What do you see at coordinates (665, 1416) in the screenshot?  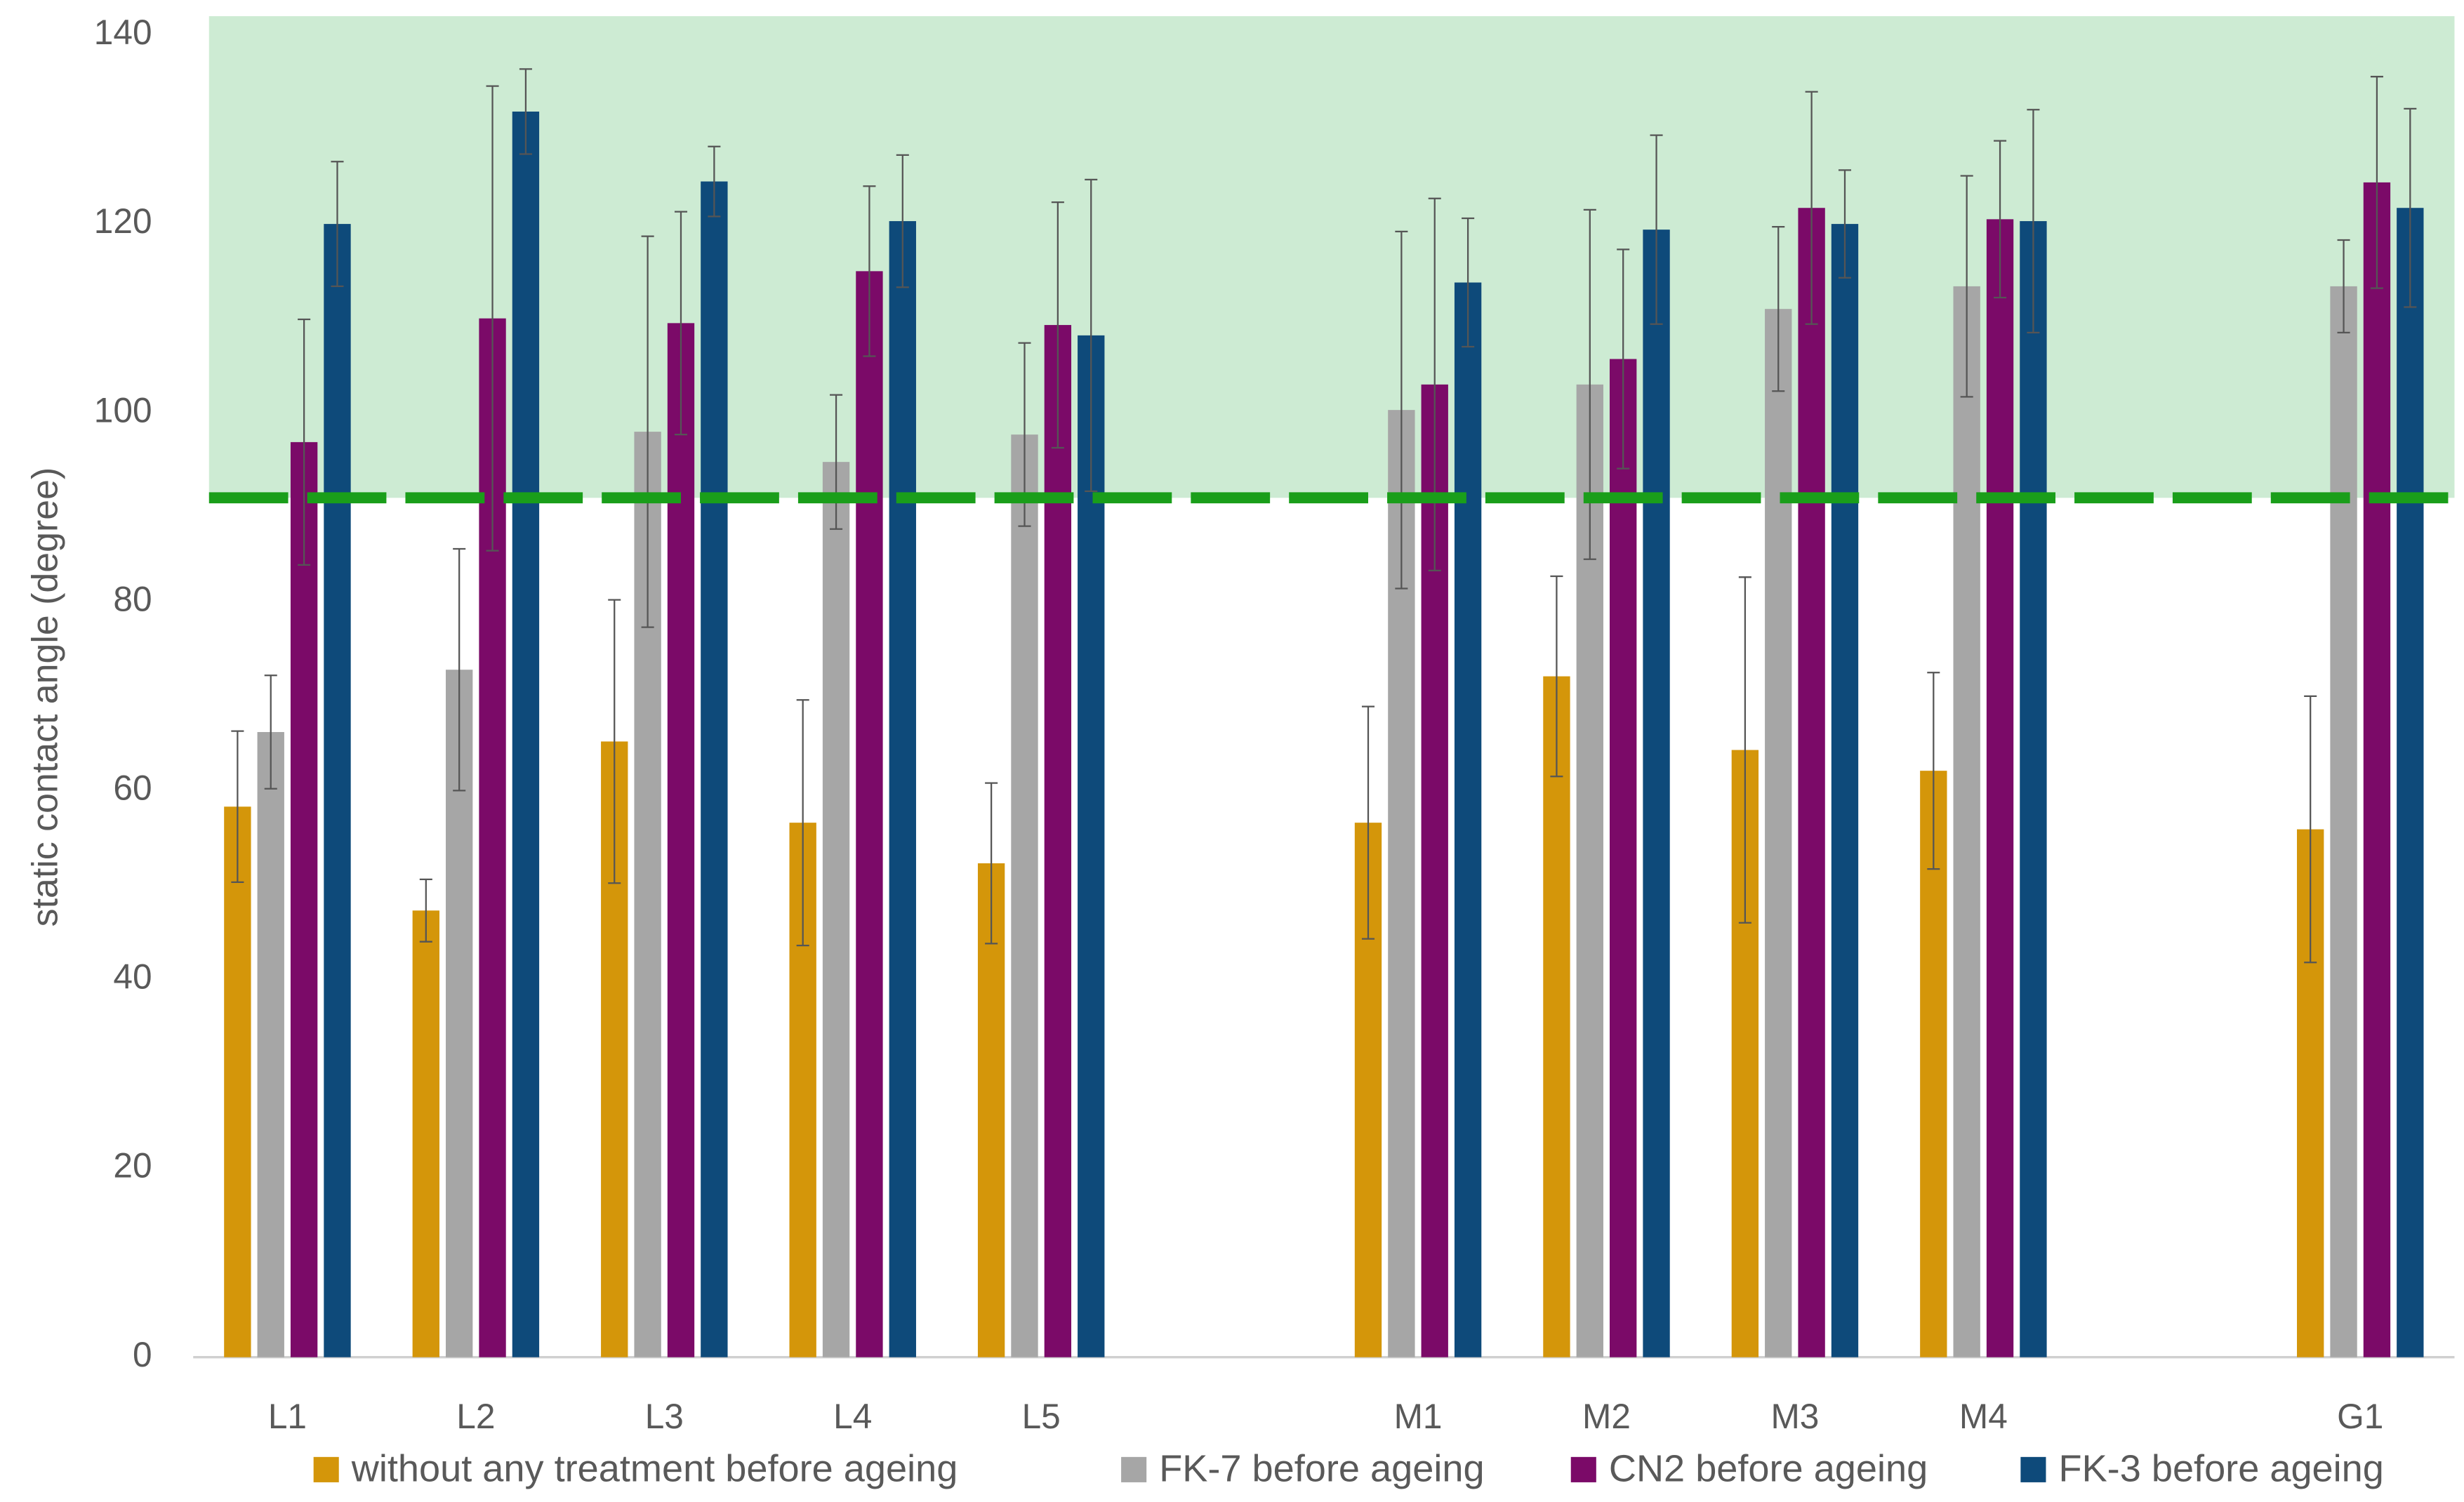 I see `x-tick-label: L3` at bounding box center [665, 1416].